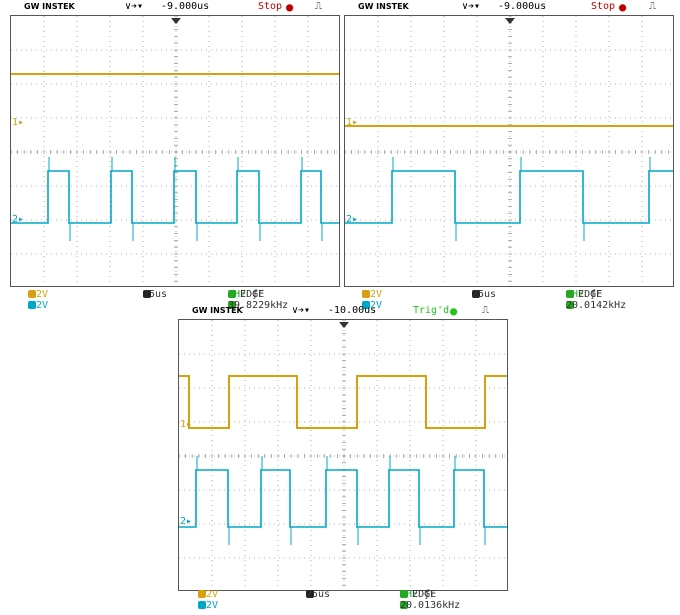 This screenshot has width=680, height=615. I want to click on time-offset: -10.00us, so click(352, 310).